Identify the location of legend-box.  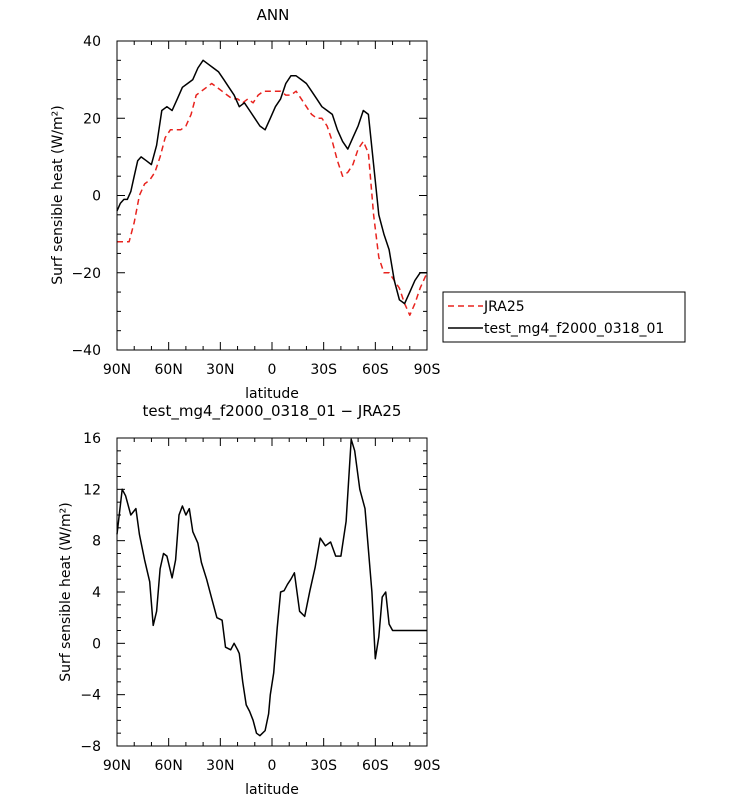
(564, 317).